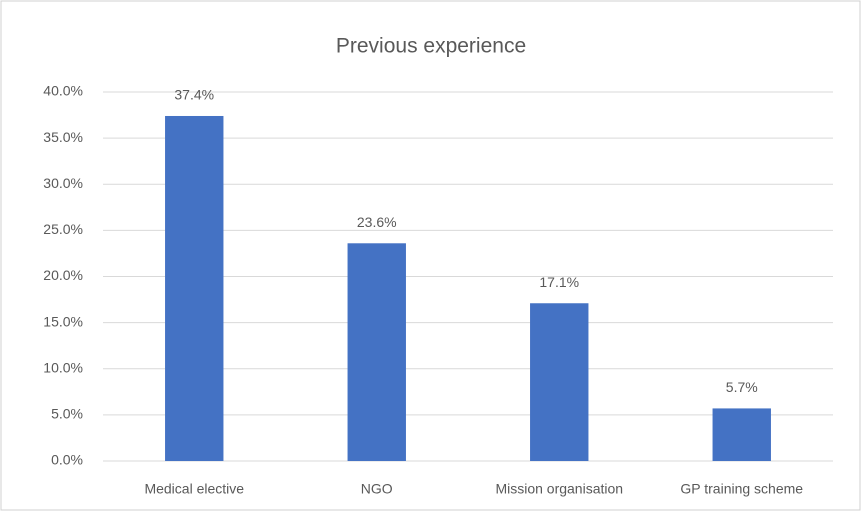  What do you see at coordinates (63, 183) in the screenshot?
I see `y-tick-label: 30.0%` at bounding box center [63, 183].